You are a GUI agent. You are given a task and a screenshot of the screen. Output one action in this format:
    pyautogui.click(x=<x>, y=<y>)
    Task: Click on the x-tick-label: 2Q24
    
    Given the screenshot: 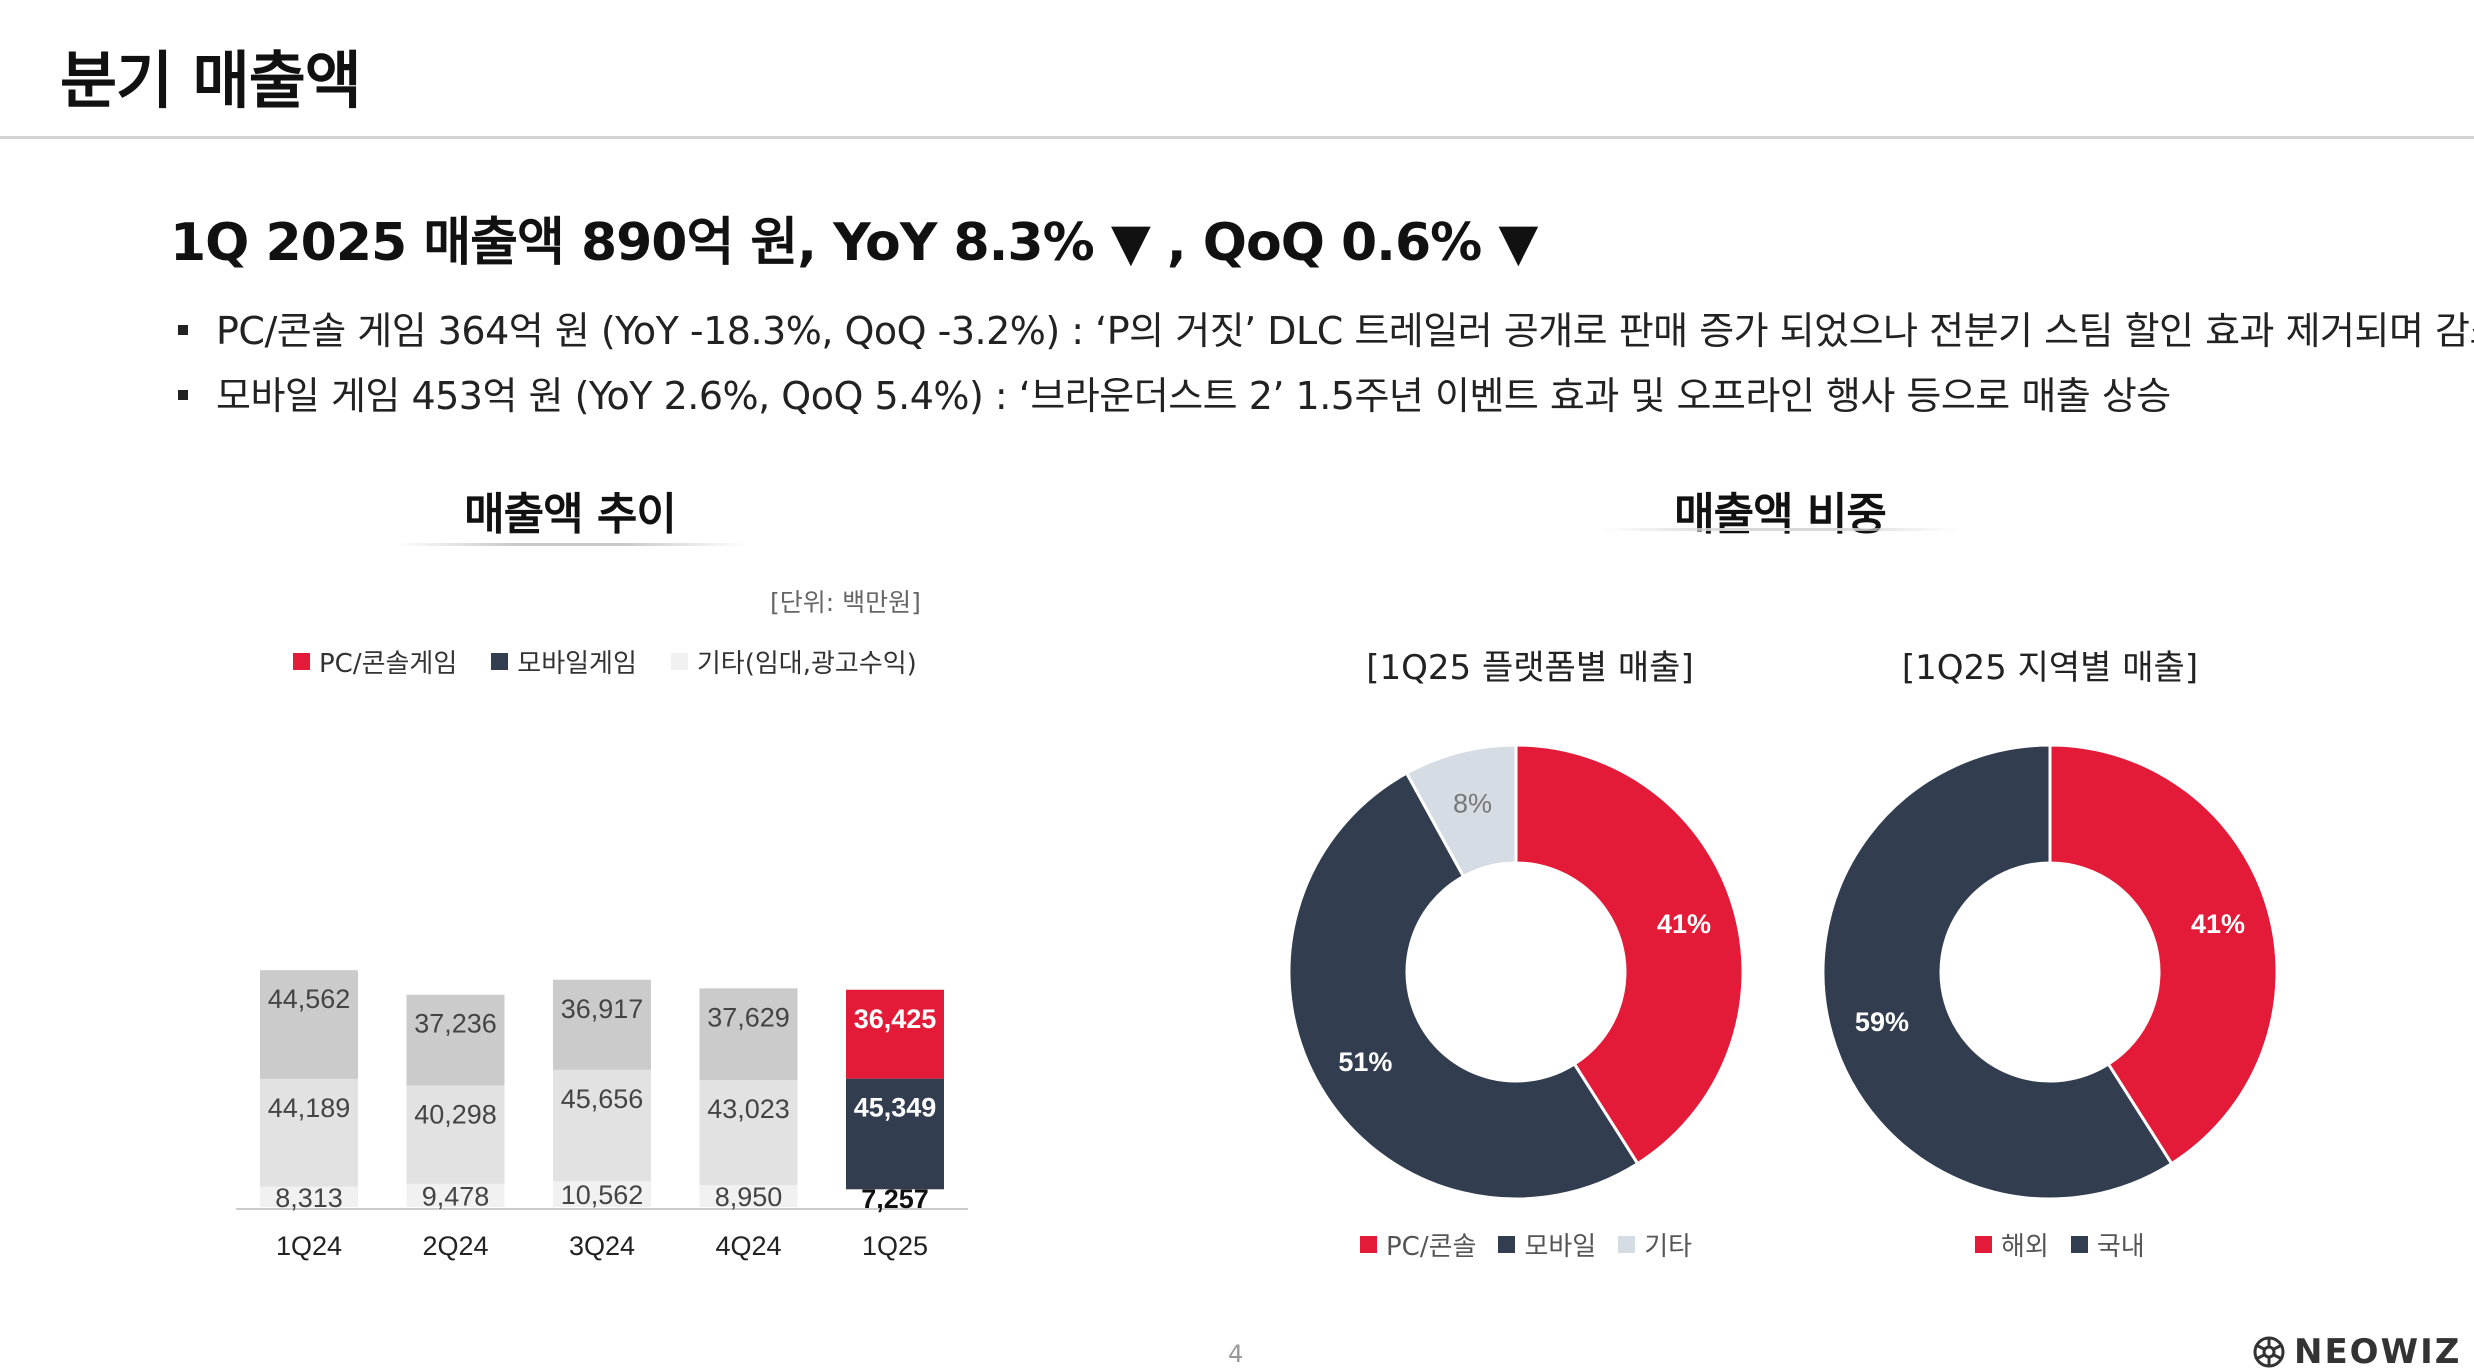 What is the action you would take?
    pyautogui.click(x=455, y=1246)
    